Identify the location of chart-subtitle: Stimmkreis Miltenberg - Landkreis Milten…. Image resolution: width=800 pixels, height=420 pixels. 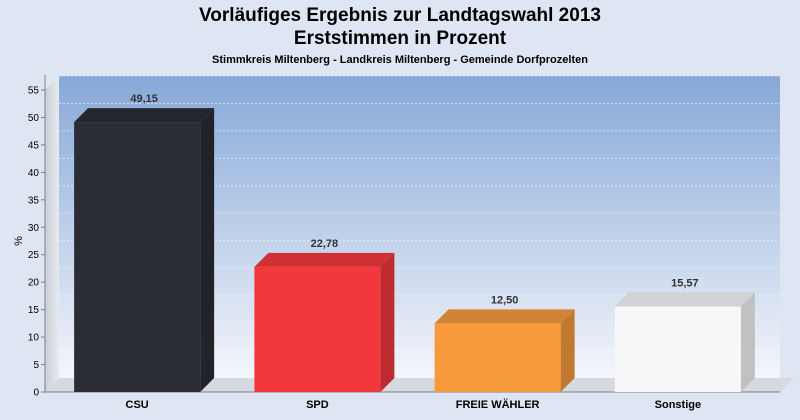
(400, 60).